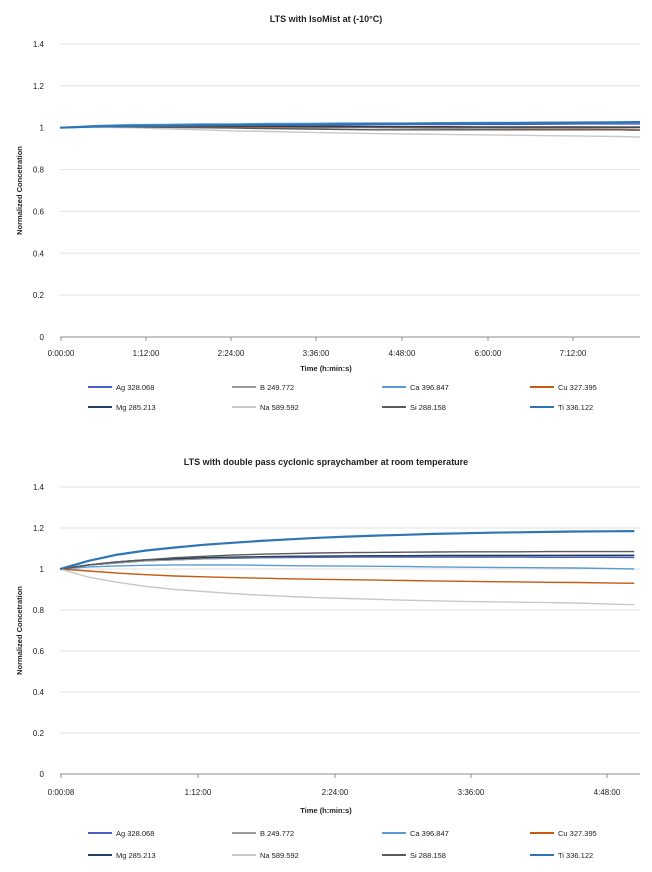 This screenshot has width=652, height=872. I want to click on x-tick-label: 0:00:08, so click(61, 792).